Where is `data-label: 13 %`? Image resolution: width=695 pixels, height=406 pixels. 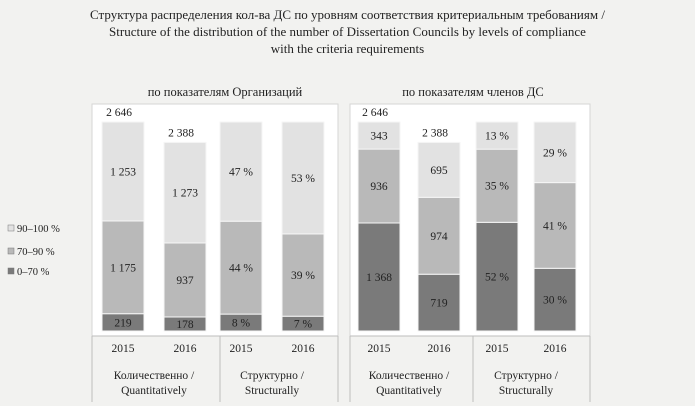
data-label: 13 % is located at coordinates (497, 137).